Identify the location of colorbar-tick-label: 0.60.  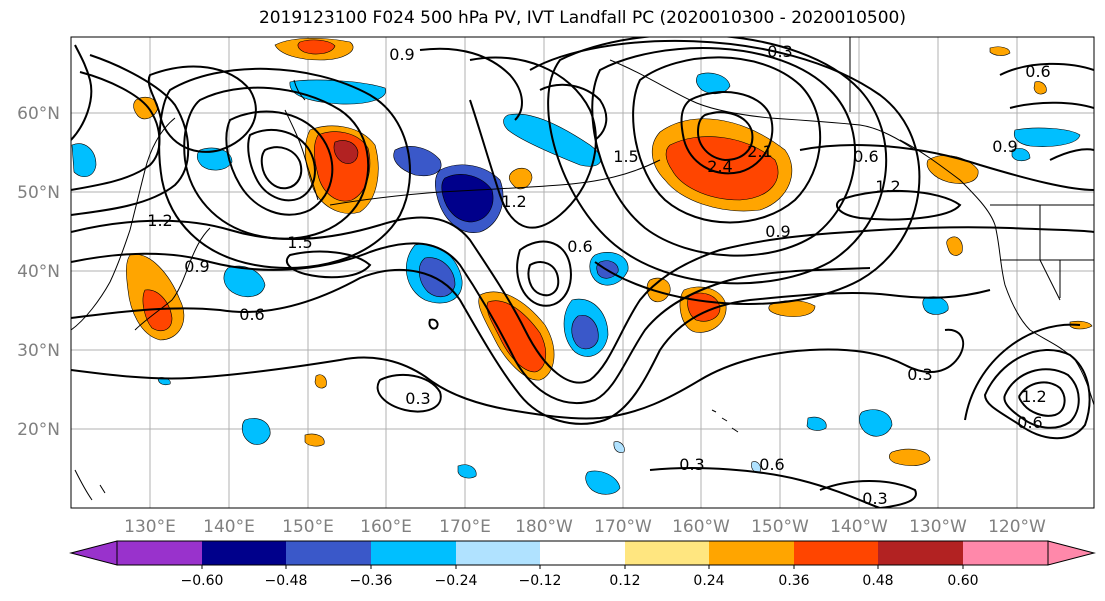
(962, 581).